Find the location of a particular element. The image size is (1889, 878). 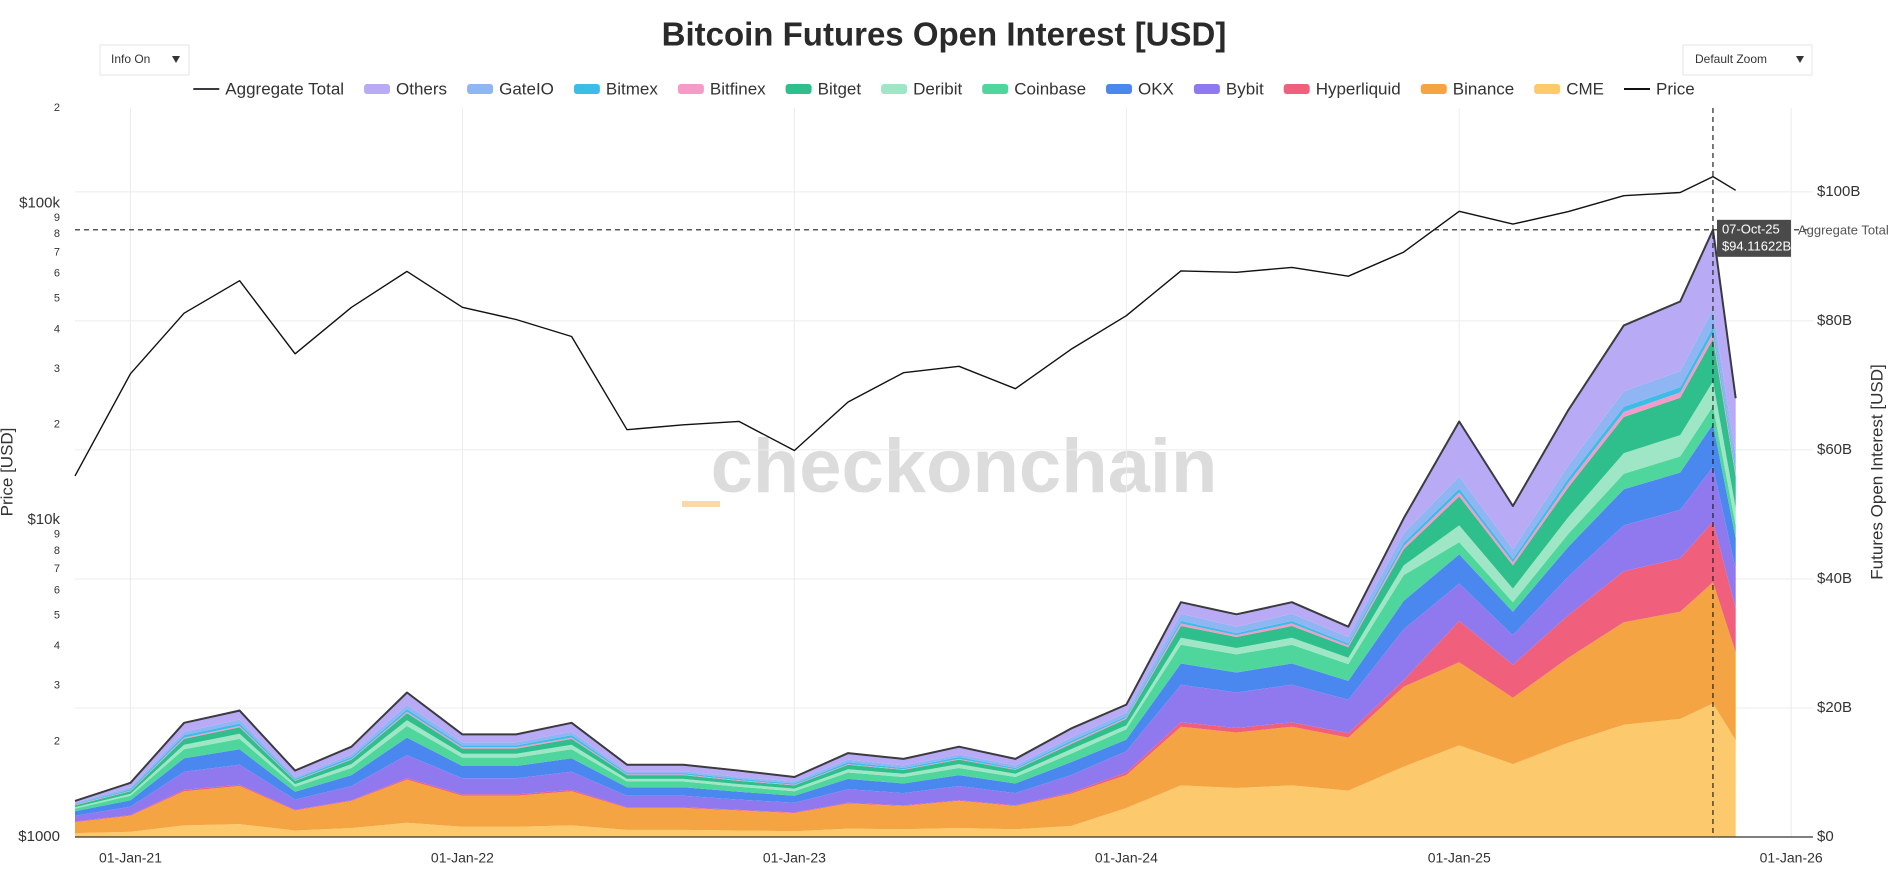

y-axis-title: Price [USD] is located at coordinates (8, 472).